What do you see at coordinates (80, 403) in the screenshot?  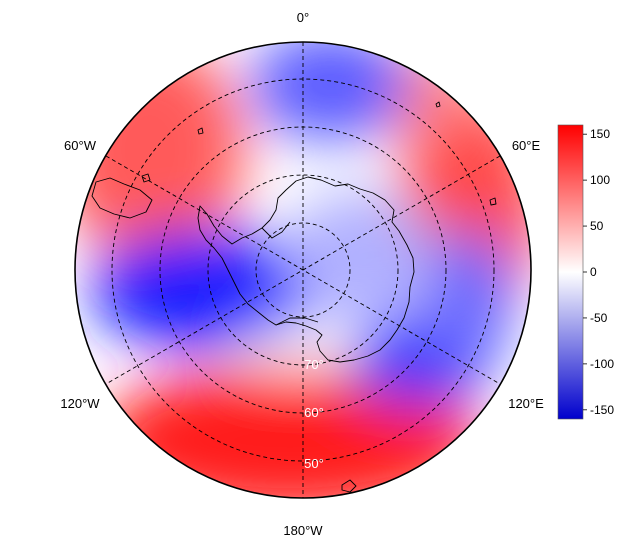 I see `lon-label-lower-left: 120°W` at bounding box center [80, 403].